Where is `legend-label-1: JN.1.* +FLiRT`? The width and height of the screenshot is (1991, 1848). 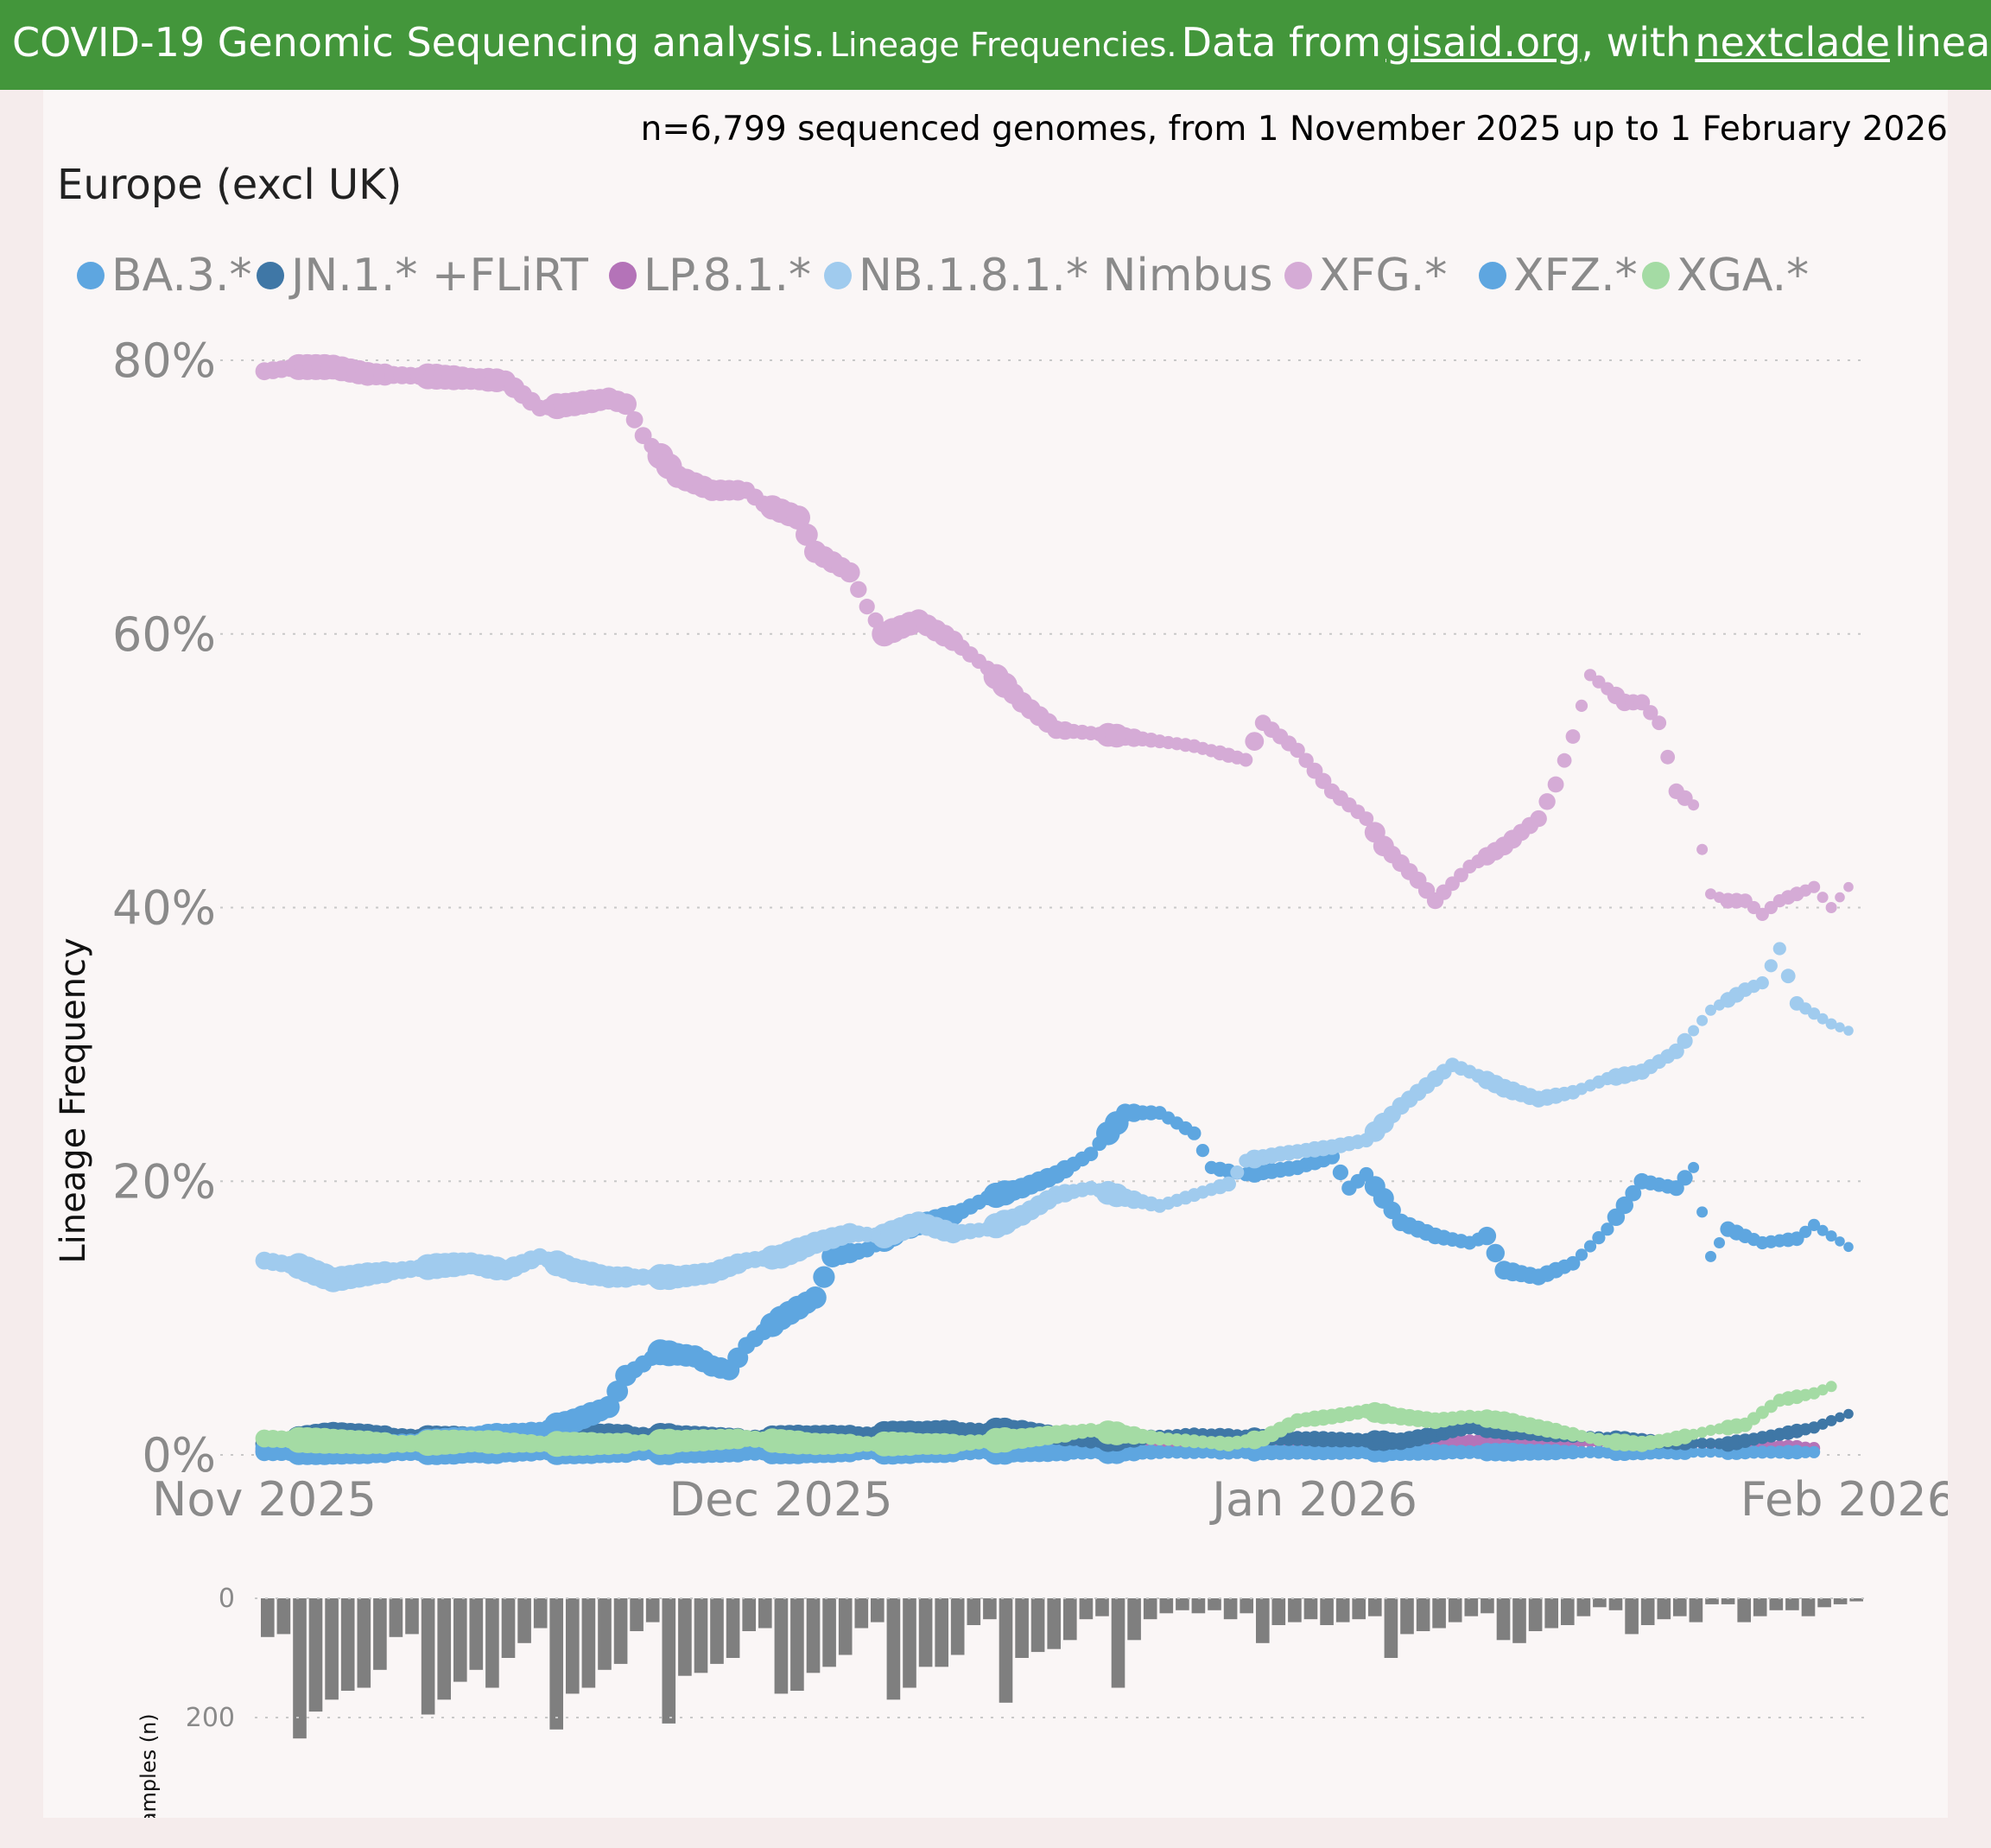
legend-label-1: JN.1.* +FLiRT is located at coordinates (438, 276).